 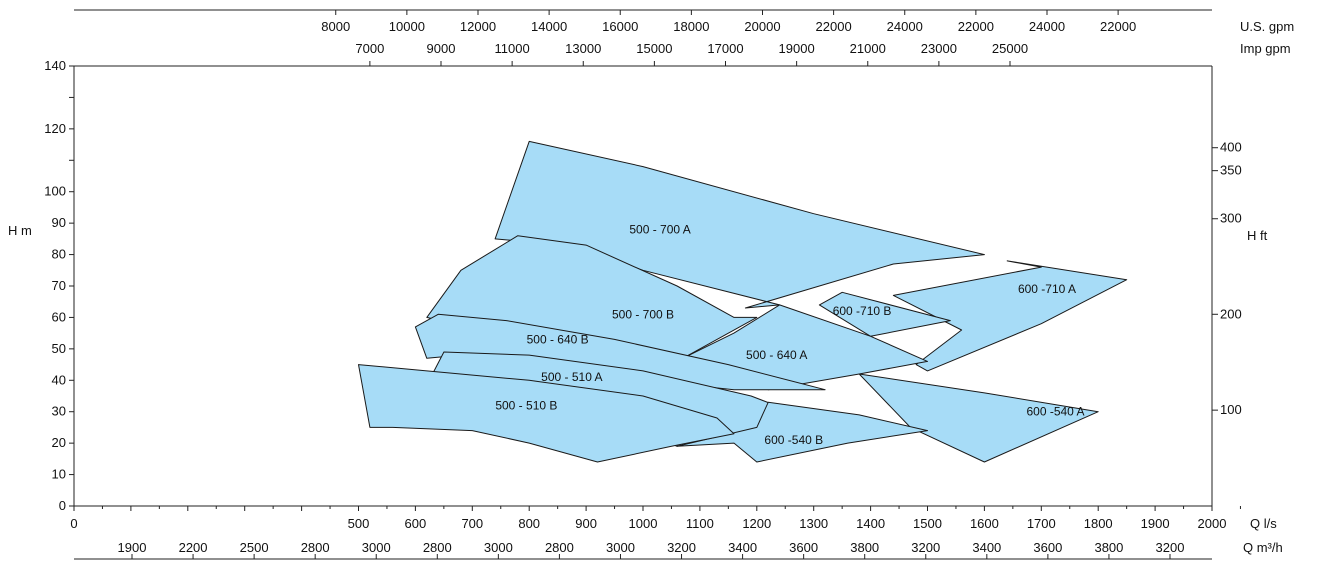 What do you see at coordinates (762, 26) in the screenshot?
I see `top-us-tick-label-6: 20000` at bounding box center [762, 26].